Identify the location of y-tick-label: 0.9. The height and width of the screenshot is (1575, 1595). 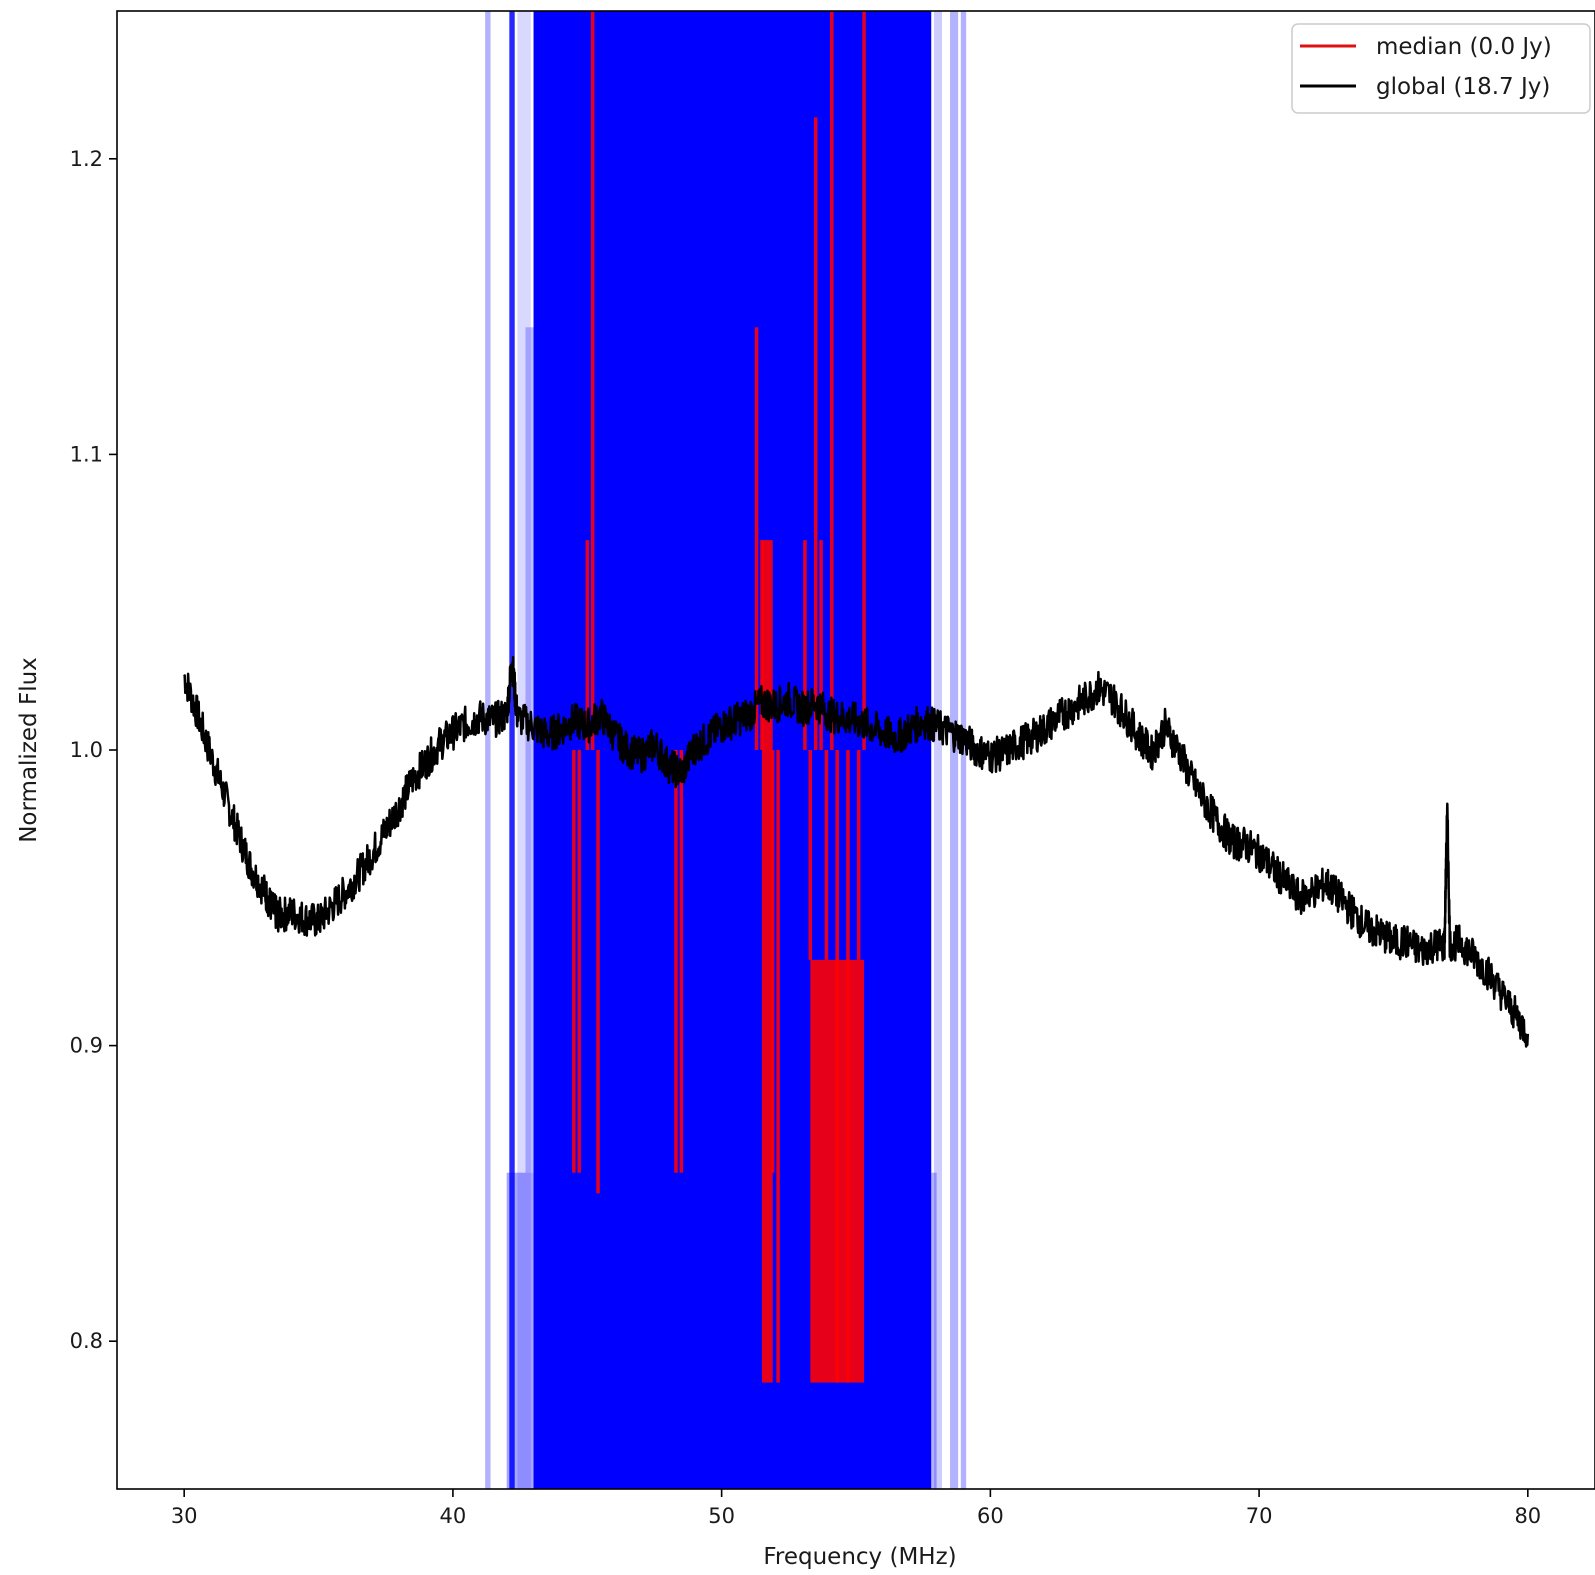
(86, 1046).